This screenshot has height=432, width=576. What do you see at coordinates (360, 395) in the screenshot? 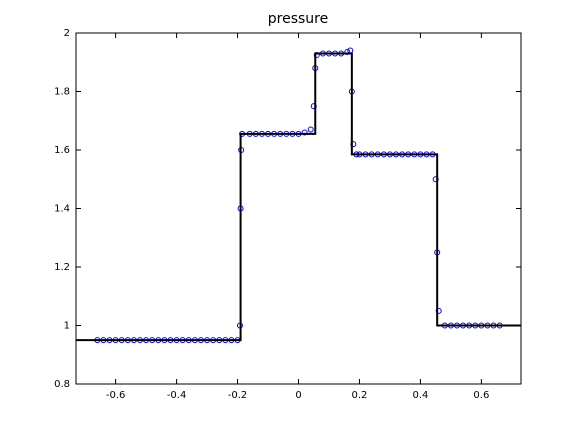
I see `x-tick-label: 0.2` at bounding box center [360, 395].